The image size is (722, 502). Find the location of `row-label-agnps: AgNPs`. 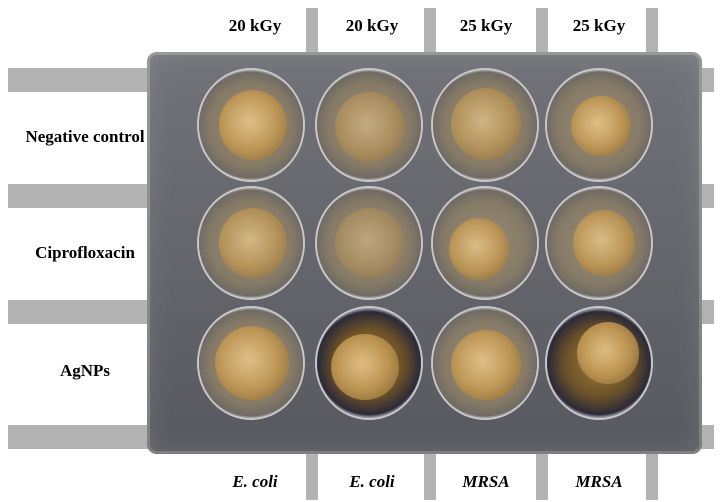

row-label-agnps: AgNPs is located at coordinates (85, 370).